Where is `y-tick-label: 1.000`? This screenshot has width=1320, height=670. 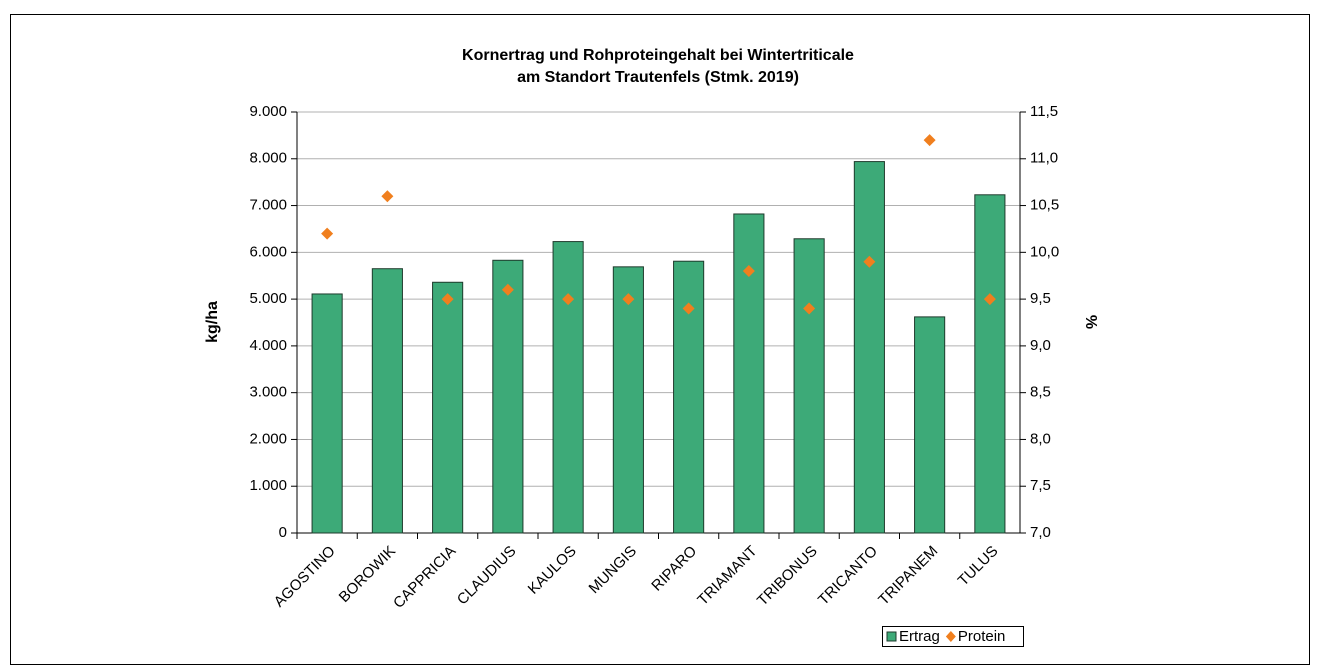
y-tick-label: 1.000 is located at coordinates (268, 485).